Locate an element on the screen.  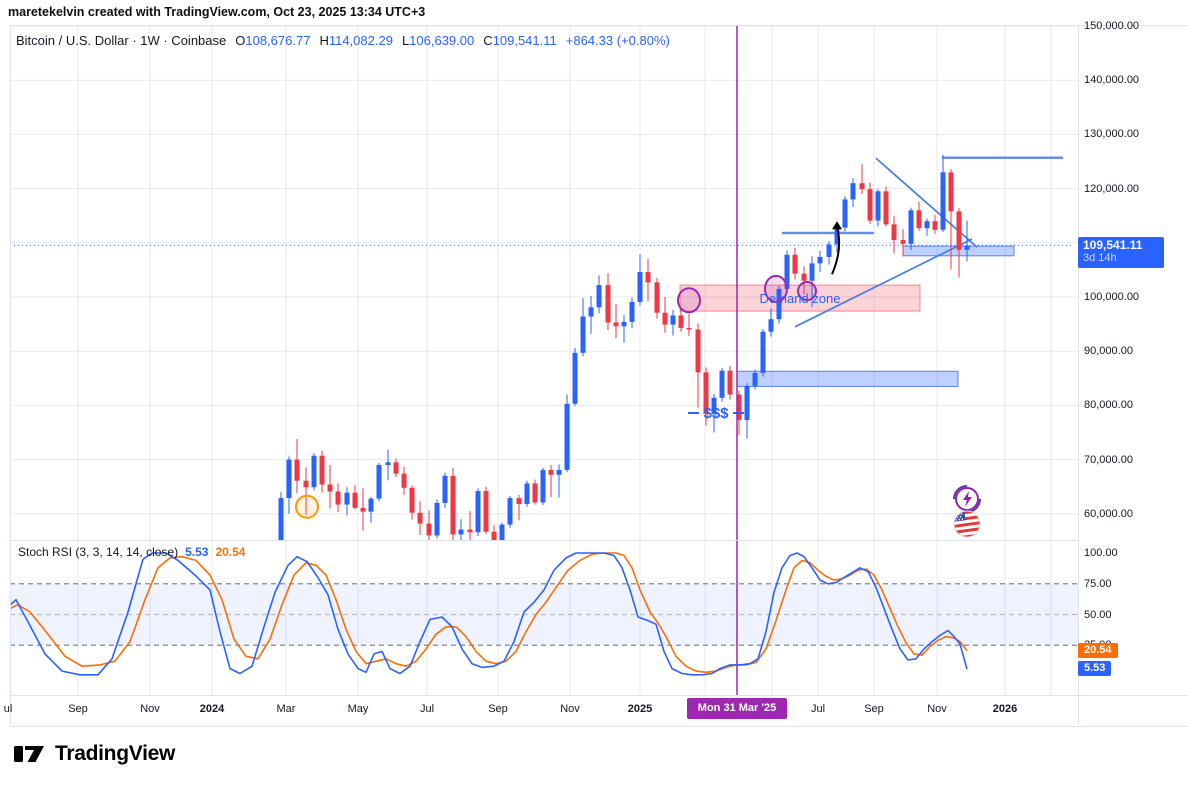
price-change: +864.33 (+0.80%) is located at coordinates (617, 40).